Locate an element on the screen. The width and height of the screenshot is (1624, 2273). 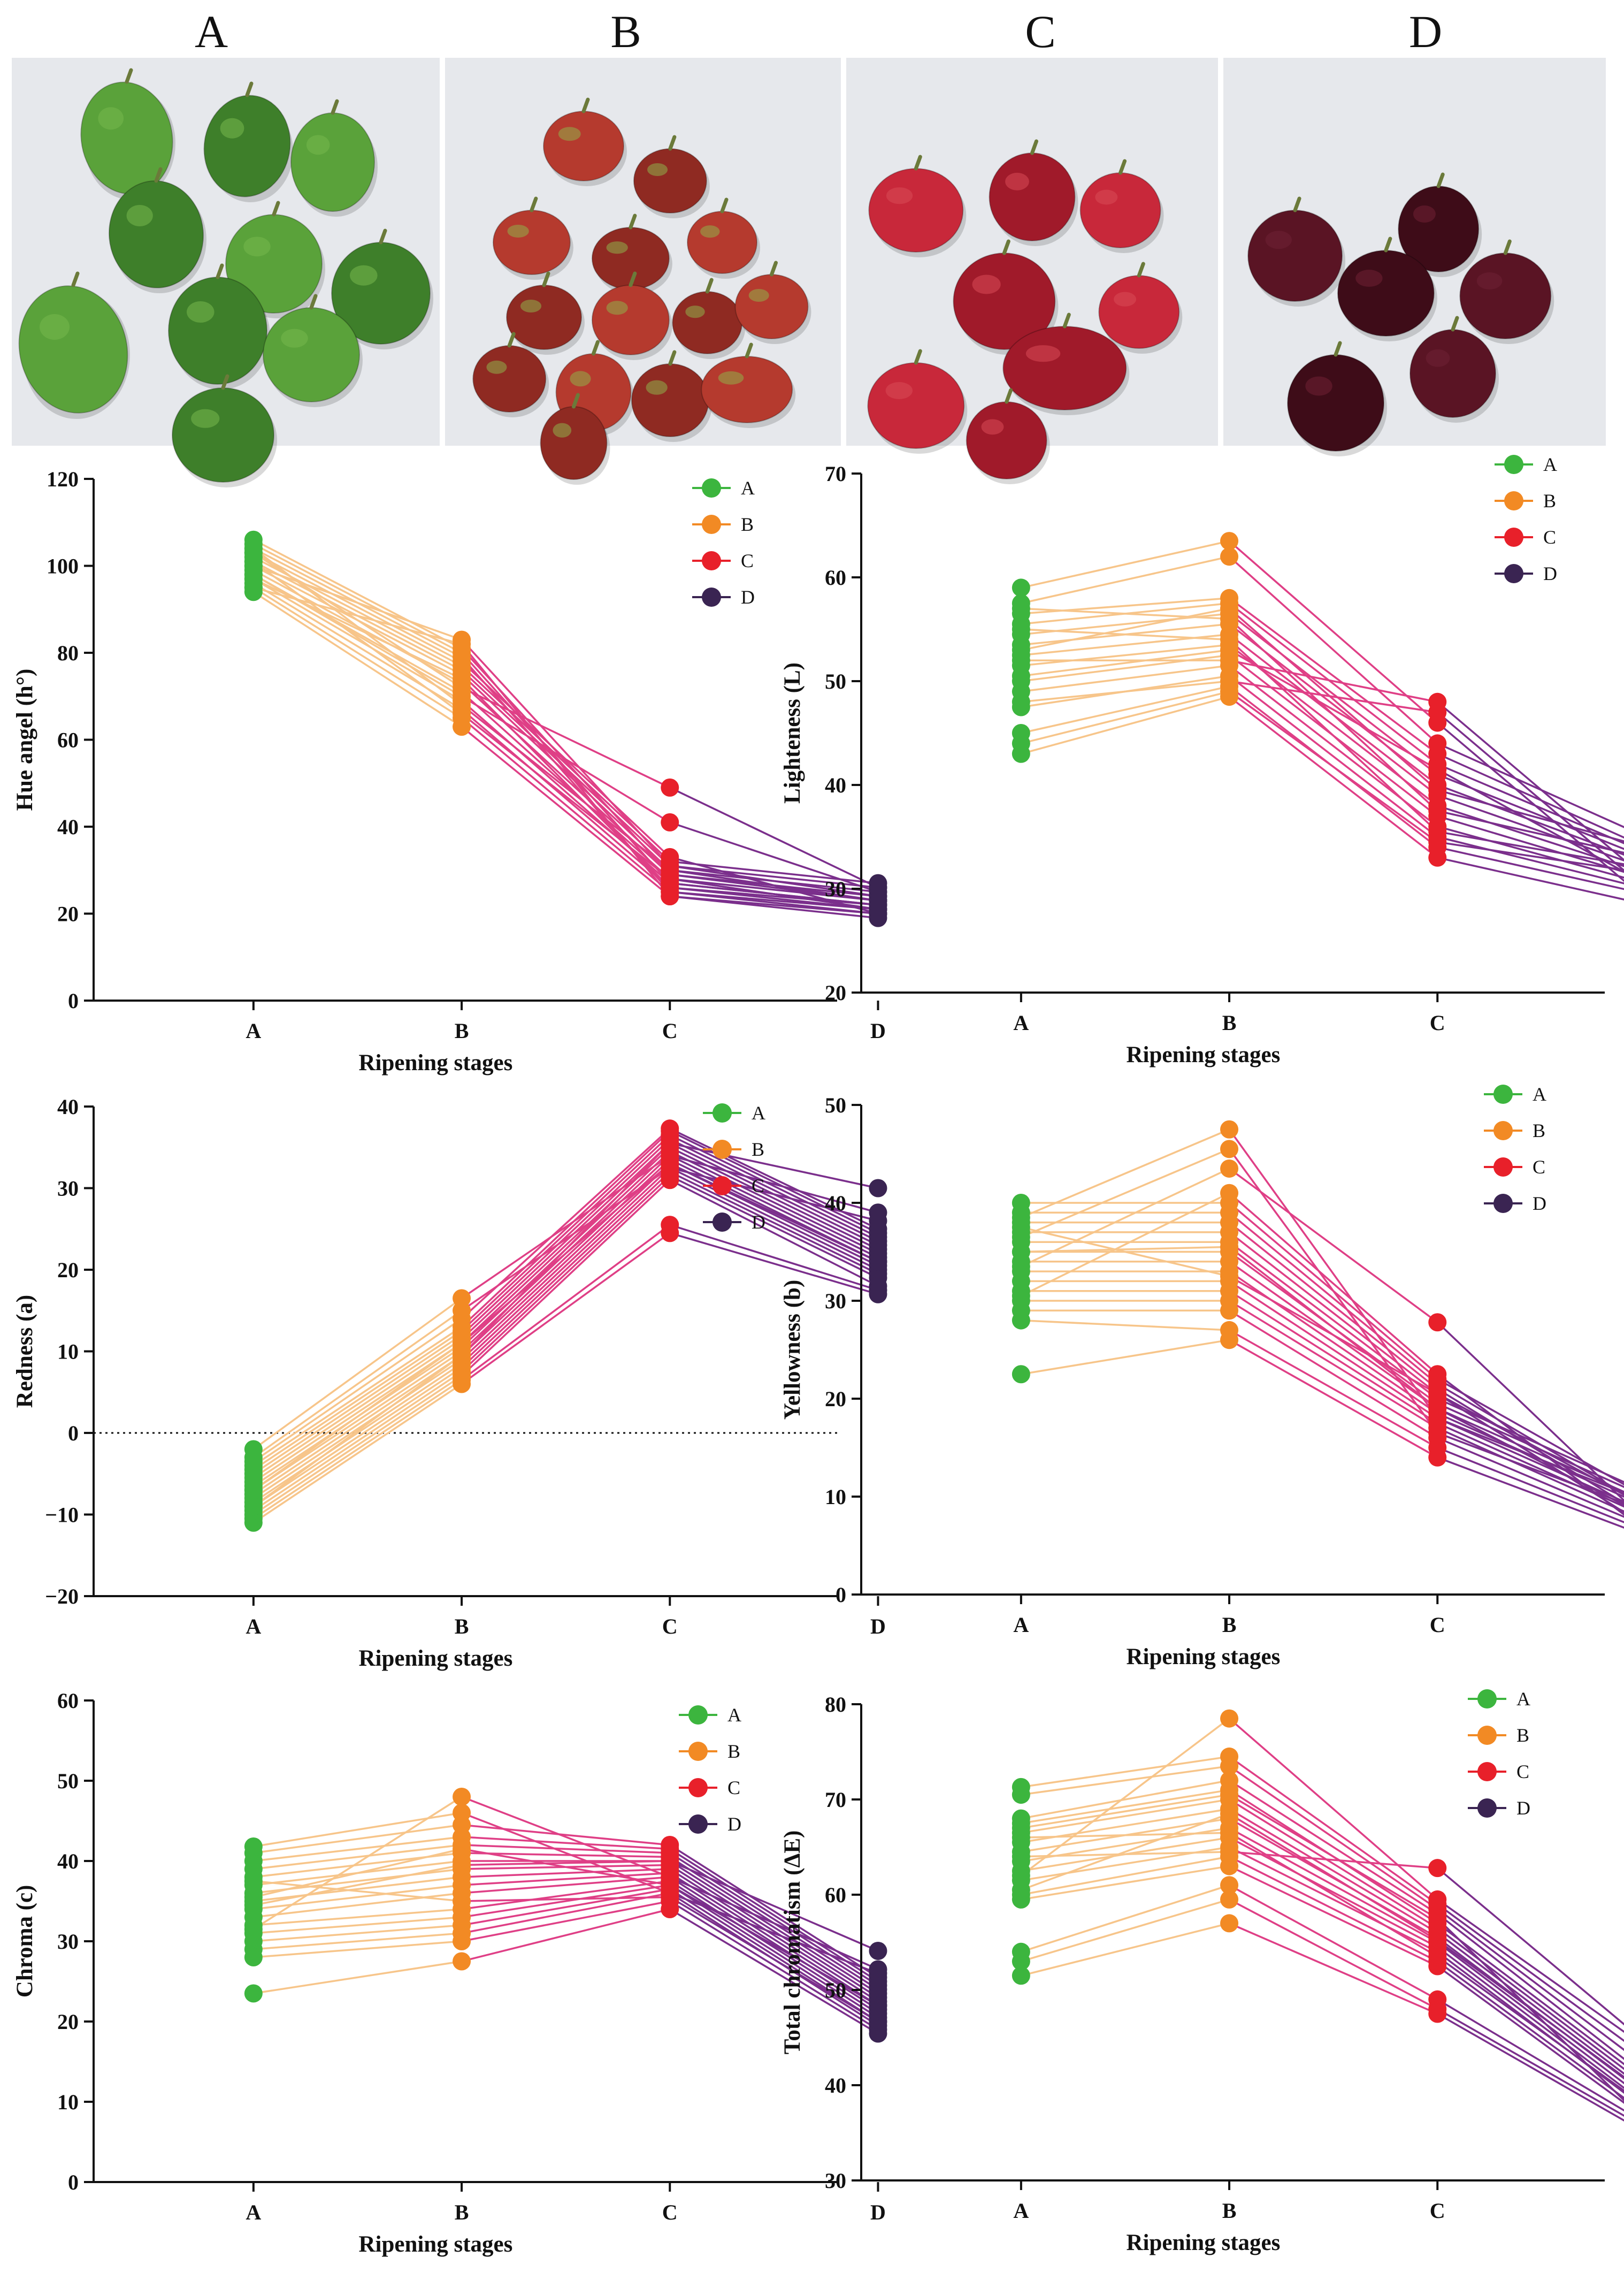
y-tick-label: 120 is located at coordinates (63, 479).